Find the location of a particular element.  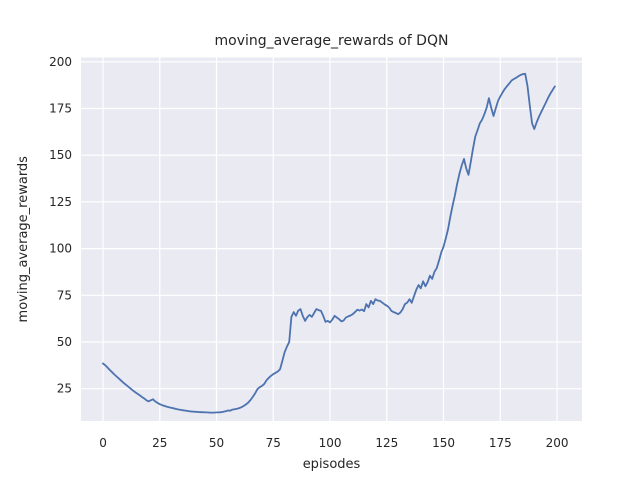

x-tick-label: 125 is located at coordinates (386, 443).